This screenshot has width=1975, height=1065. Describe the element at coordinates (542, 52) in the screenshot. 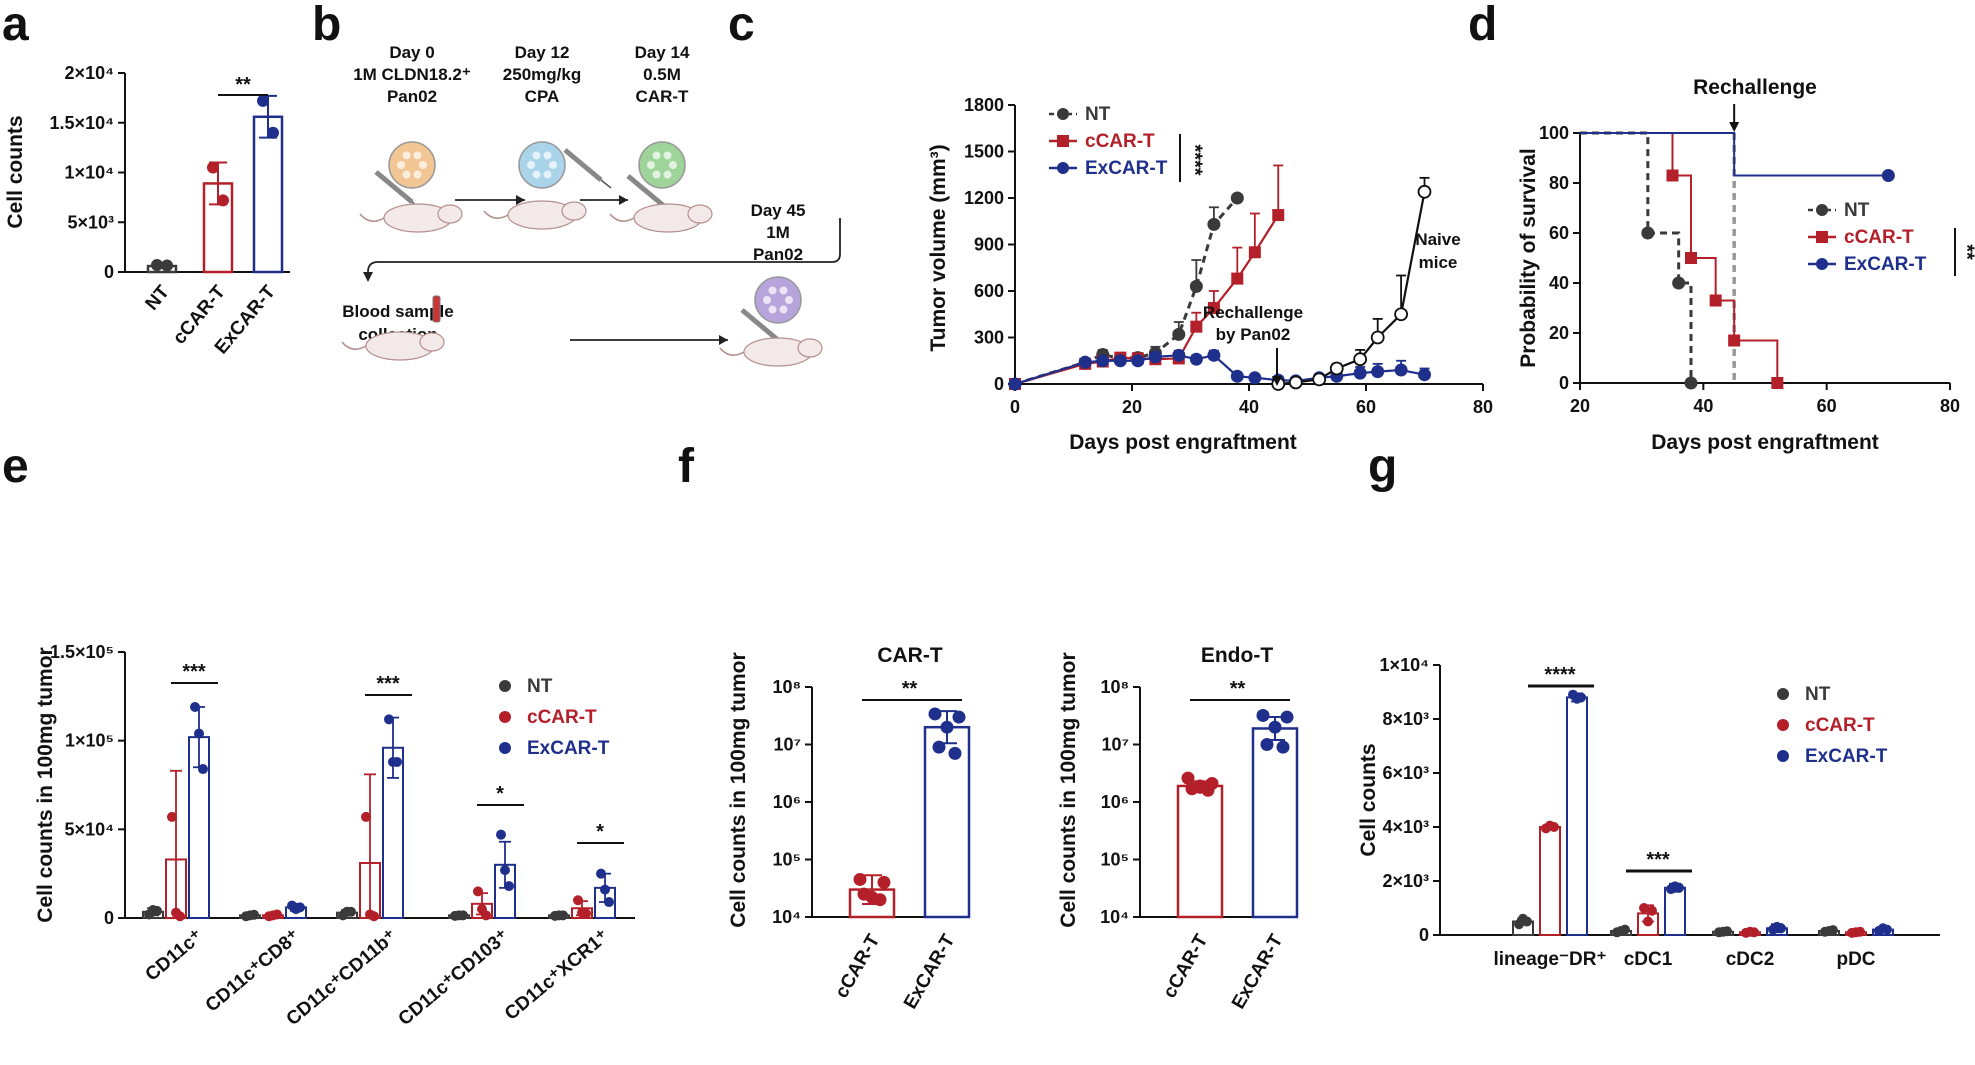

I see `b-step-text: Day 12` at that location.